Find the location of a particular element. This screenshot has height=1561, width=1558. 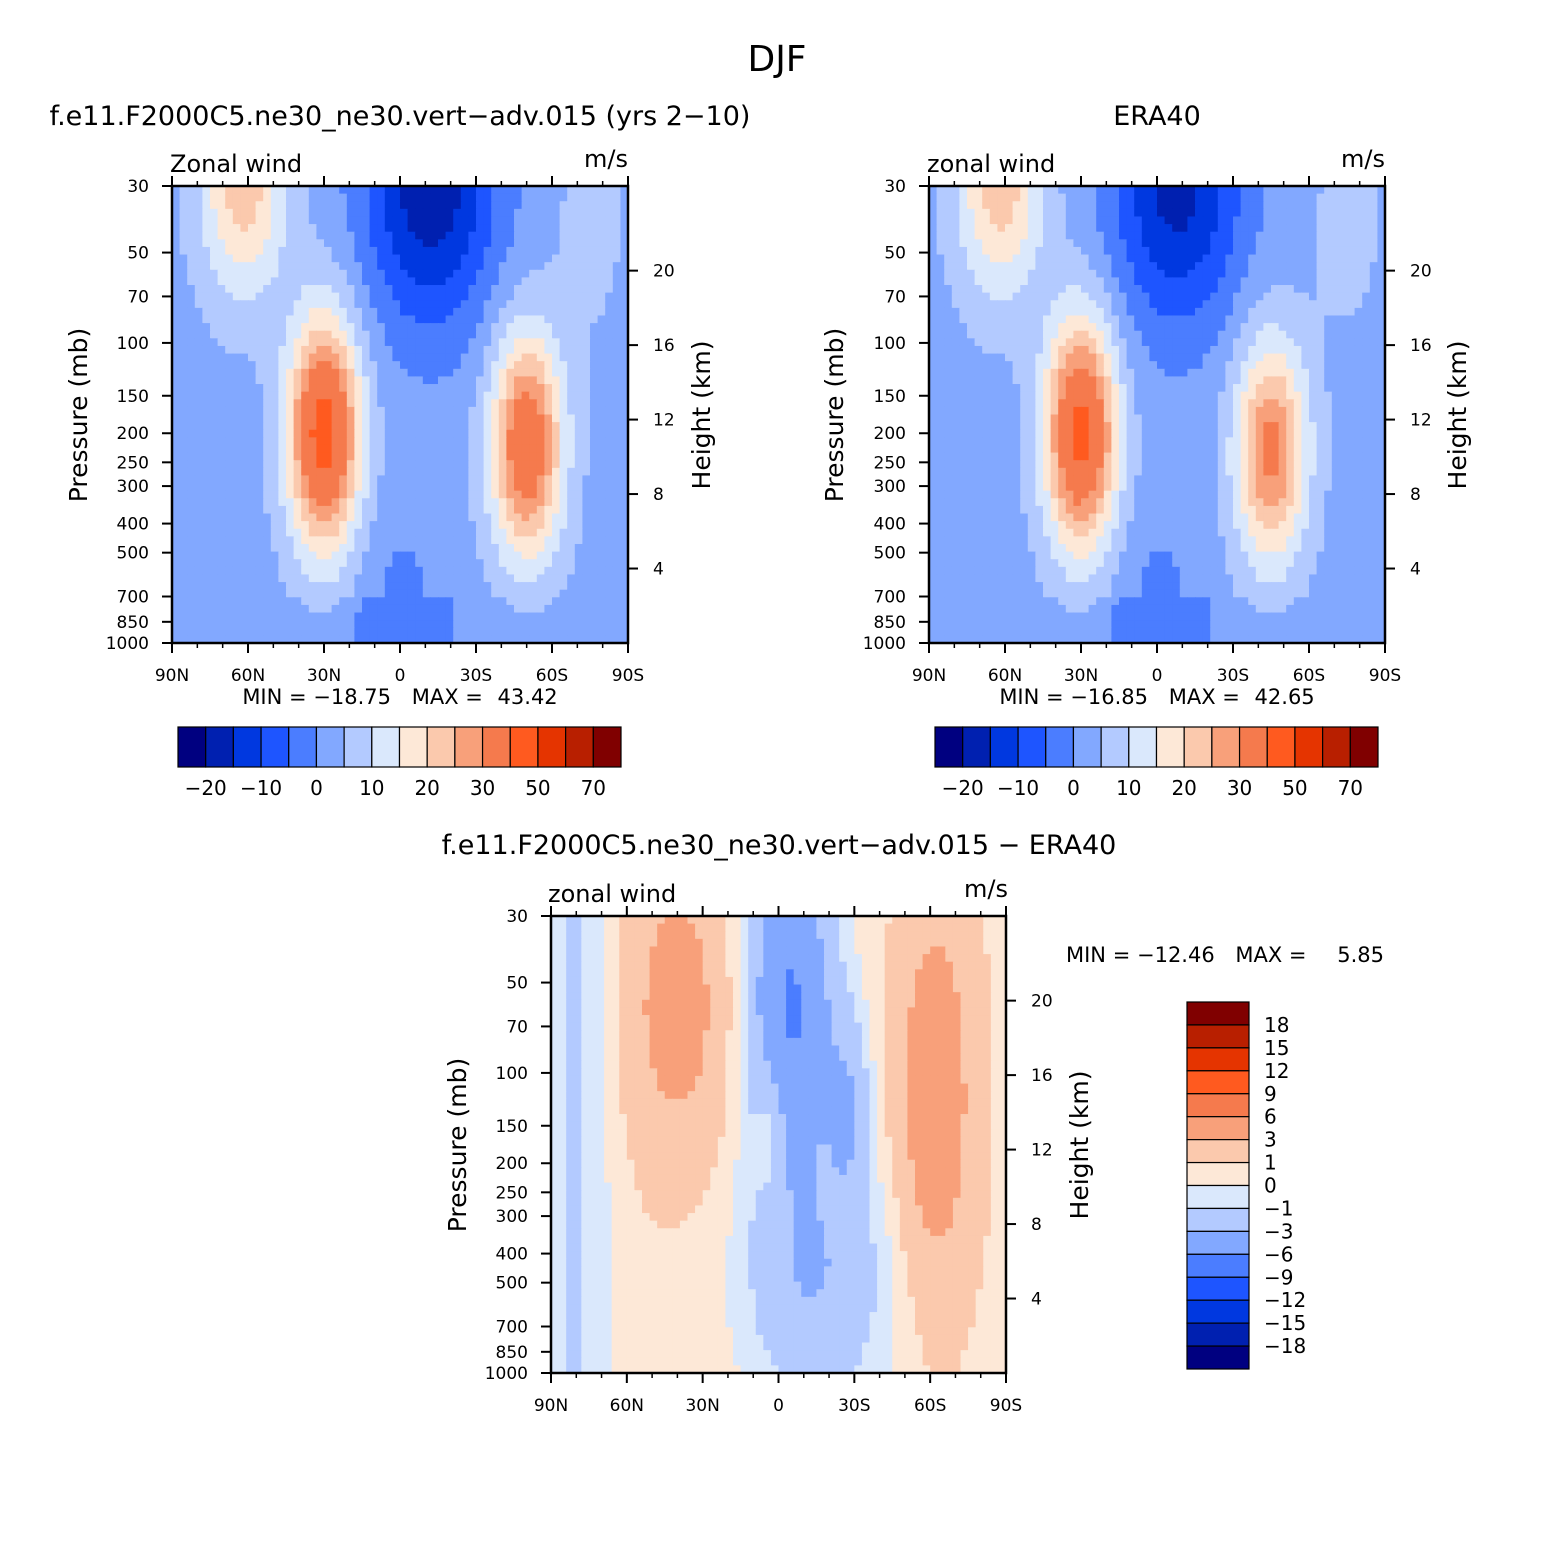

y-tick-label: 30 is located at coordinates (138, 187).